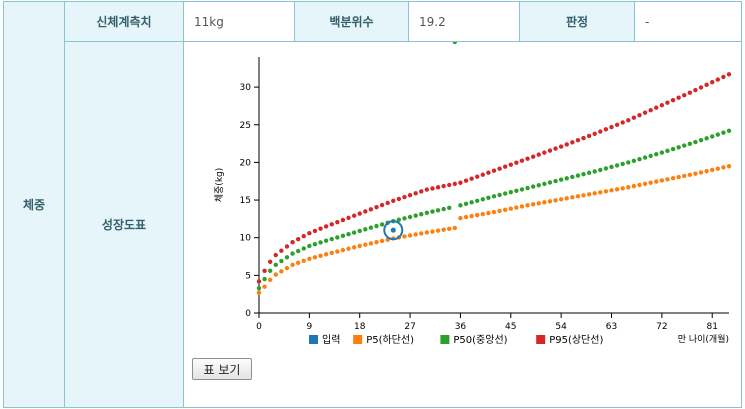 Image resolution: width=745 pixels, height=409 pixels. I want to click on y-tick-label: 20, so click(246, 163).